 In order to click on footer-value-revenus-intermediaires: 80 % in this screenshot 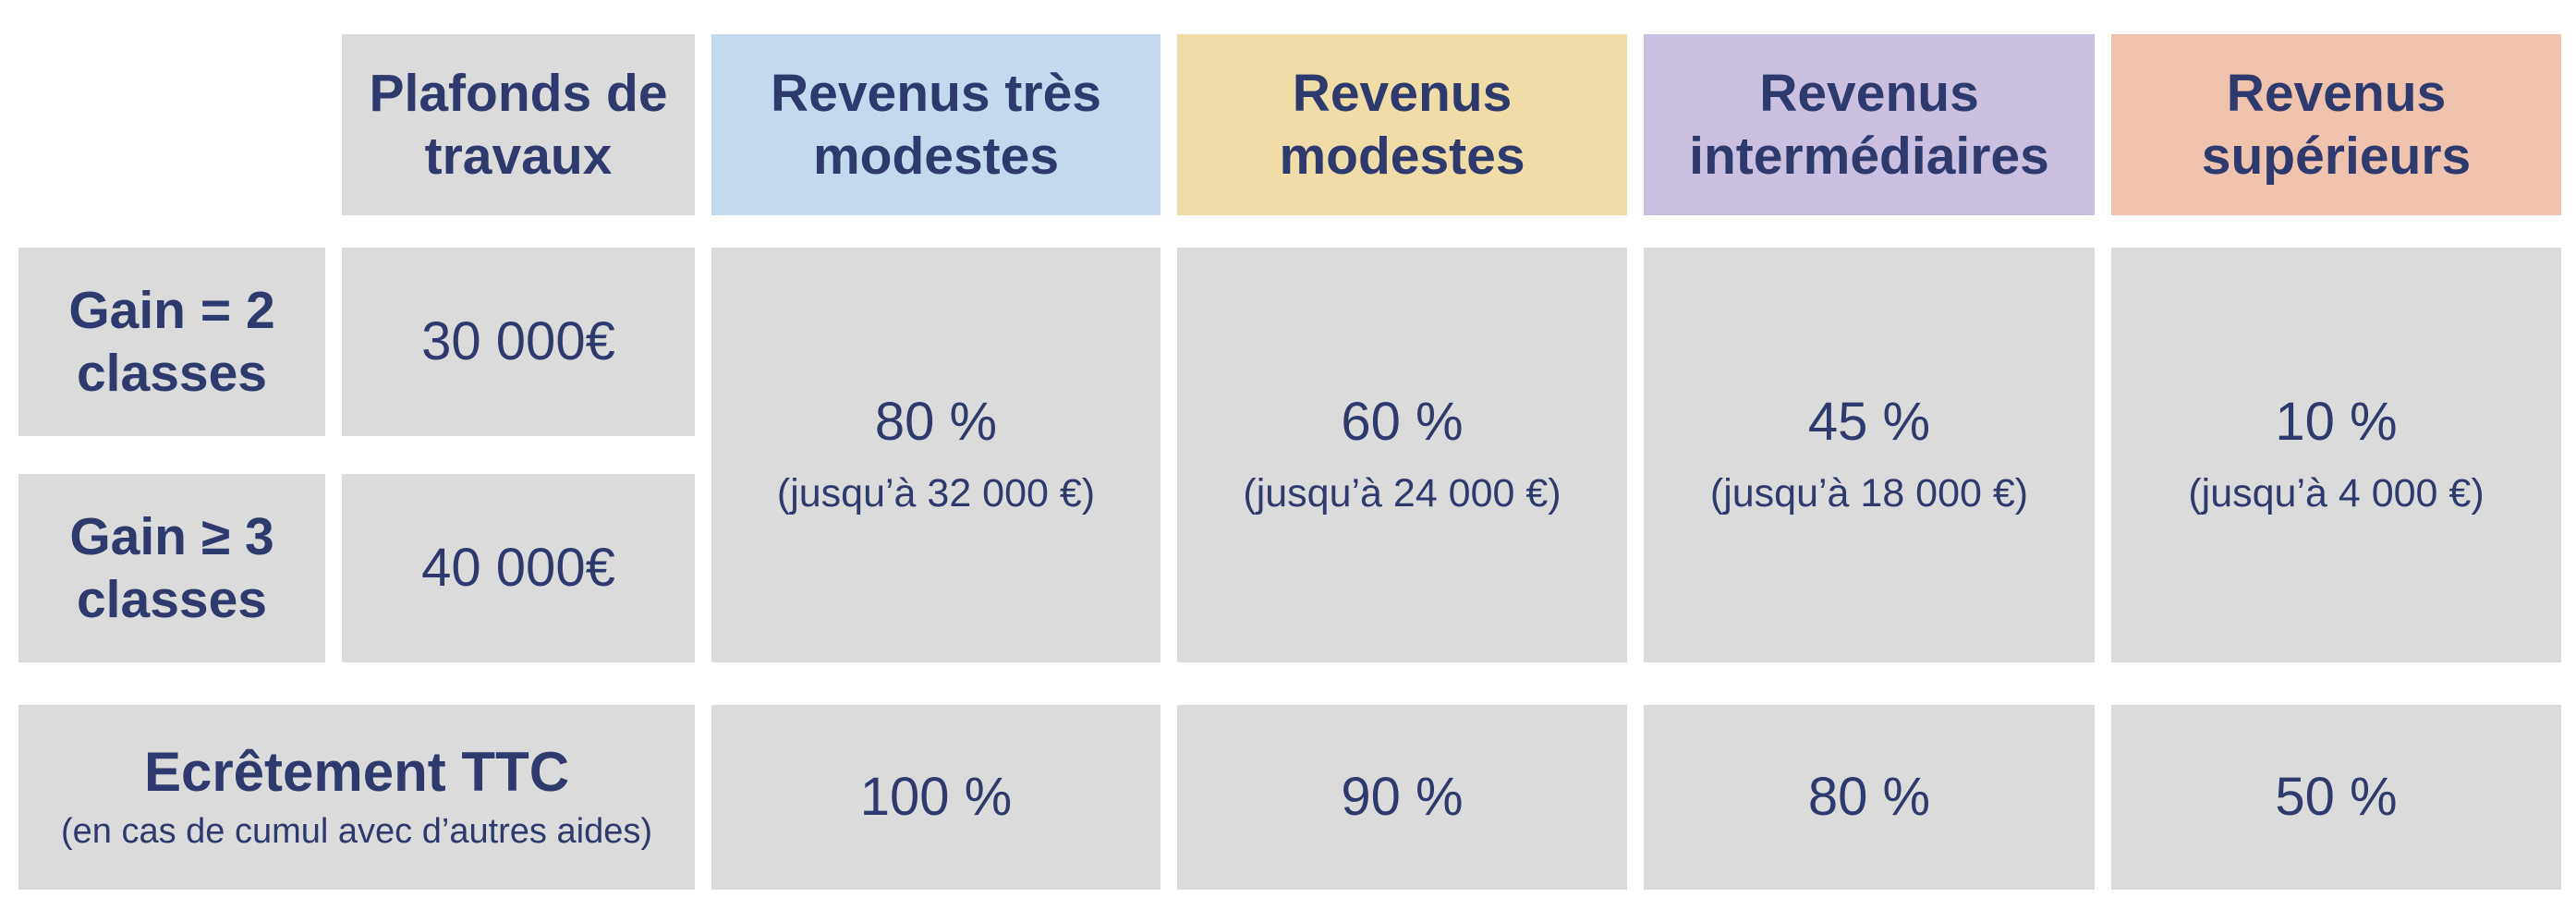, I will do `click(1869, 798)`.